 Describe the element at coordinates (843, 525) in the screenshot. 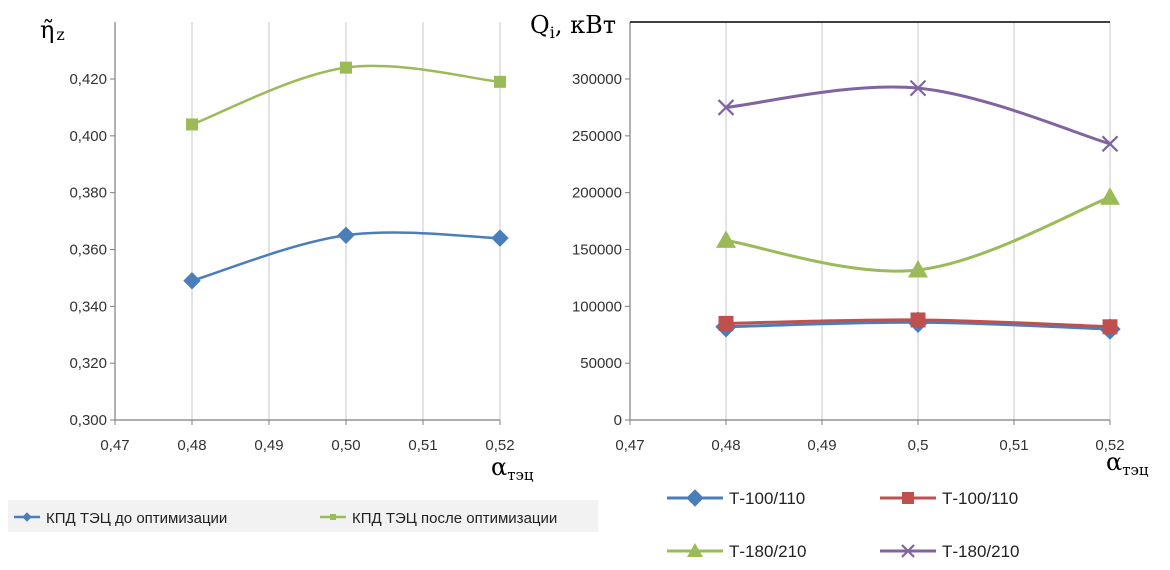

I see `legend: Т-100/110 Т-100/110 Т-180/210 Т-180/210` at that location.